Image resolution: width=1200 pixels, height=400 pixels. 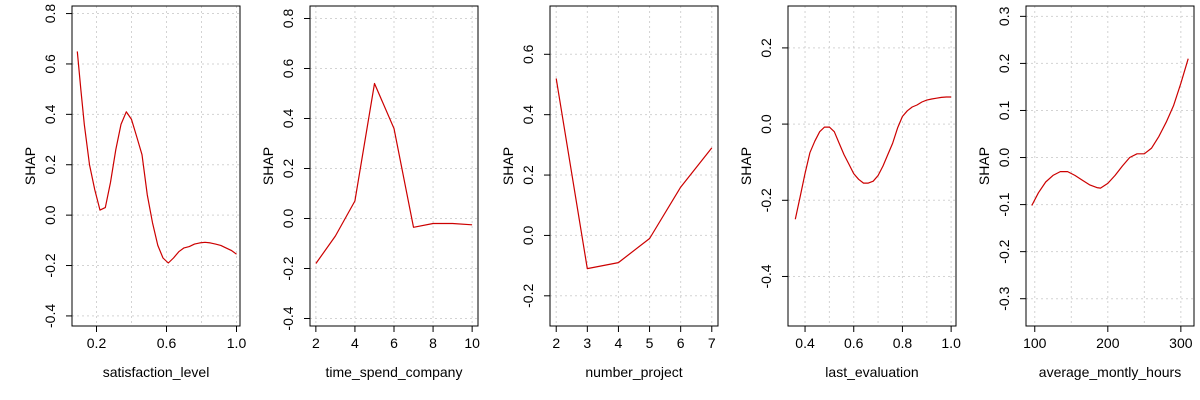 What do you see at coordinates (871, 372) in the screenshot?
I see `x-axis-title: last_evaluation` at bounding box center [871, 372].